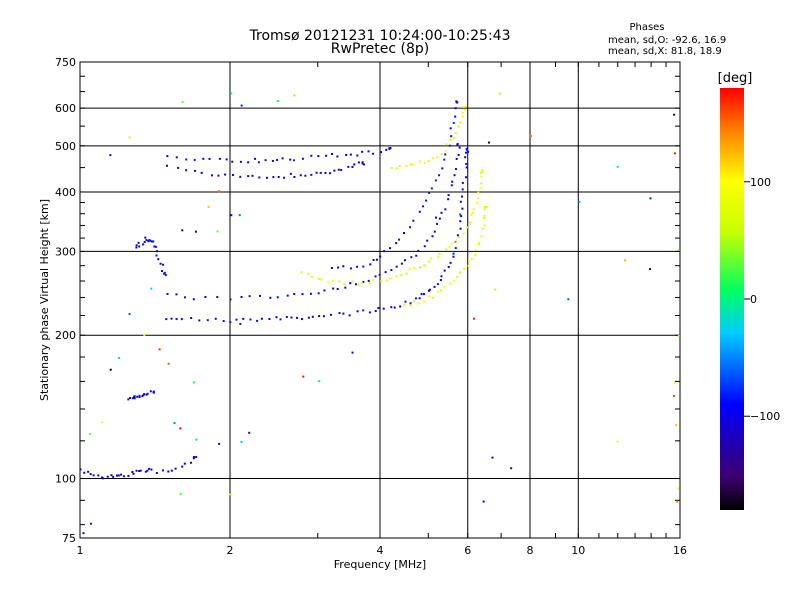 This screenshot has height=600, width=800. I want to click on info-line-o: mean, sd,O: -92.6, 16.9, so click(667, 40).